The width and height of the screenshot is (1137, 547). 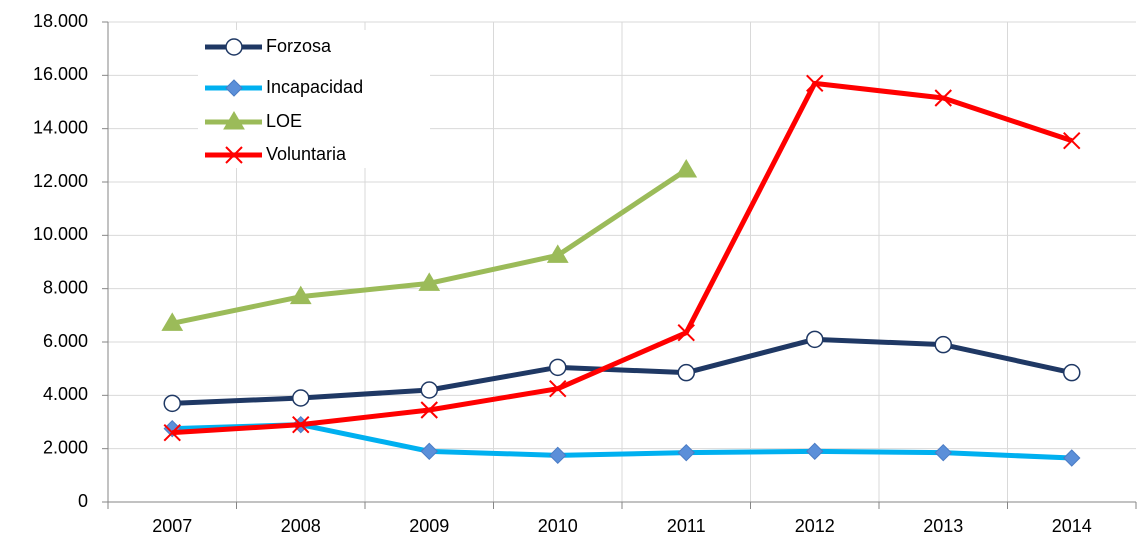 What do you see at coordinates (65, 394) in the screenshot?
I see `y-tick-label: 4.000` at bounding box center [65, 394].